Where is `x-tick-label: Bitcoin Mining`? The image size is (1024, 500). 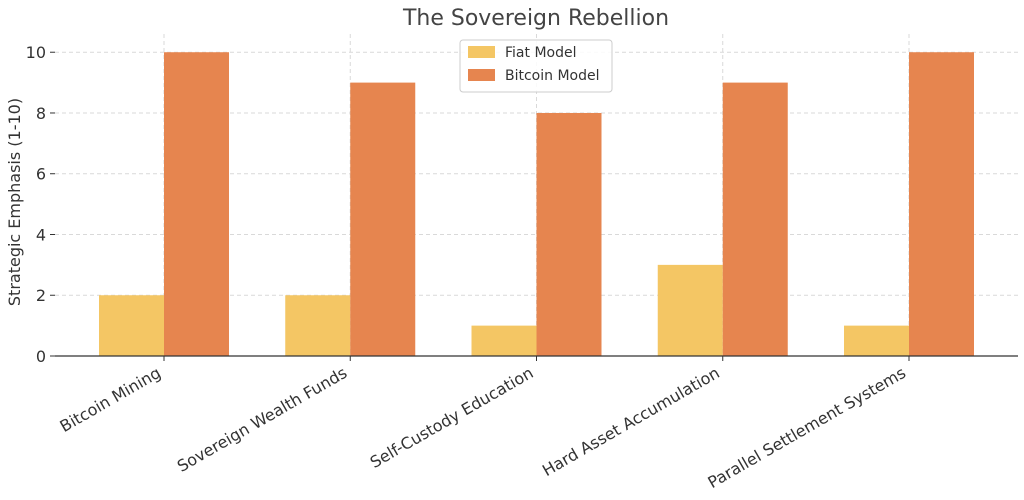
x-tick-label: Bitcoin Mining is located at coordinates (110, 399).